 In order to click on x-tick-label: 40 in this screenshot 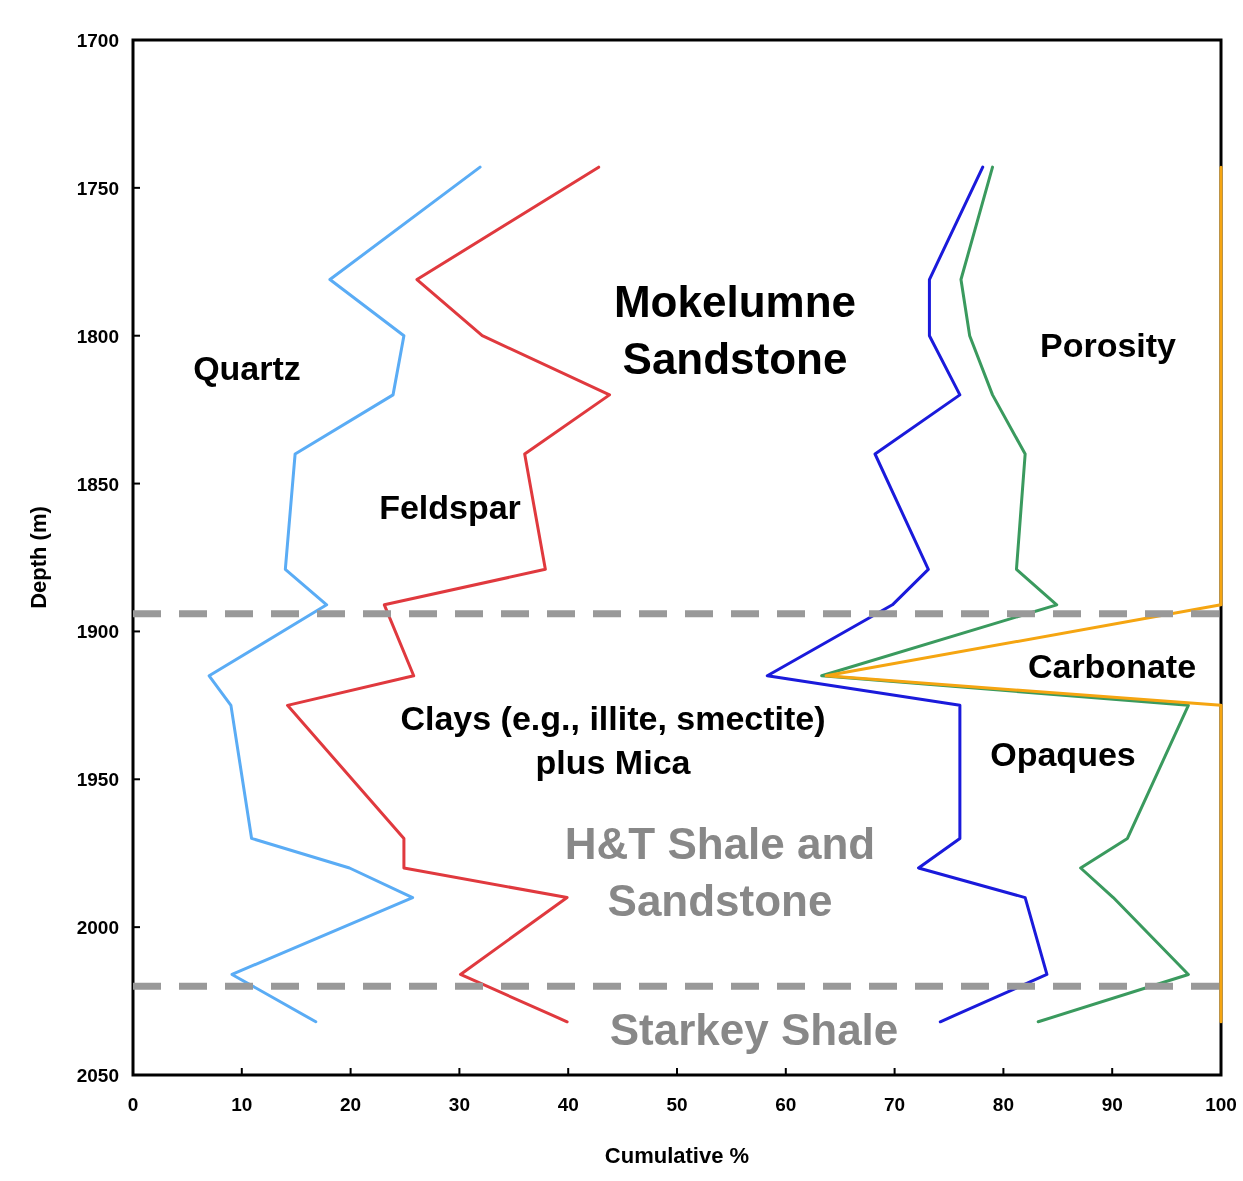, I will do `click(568, 1104)`.